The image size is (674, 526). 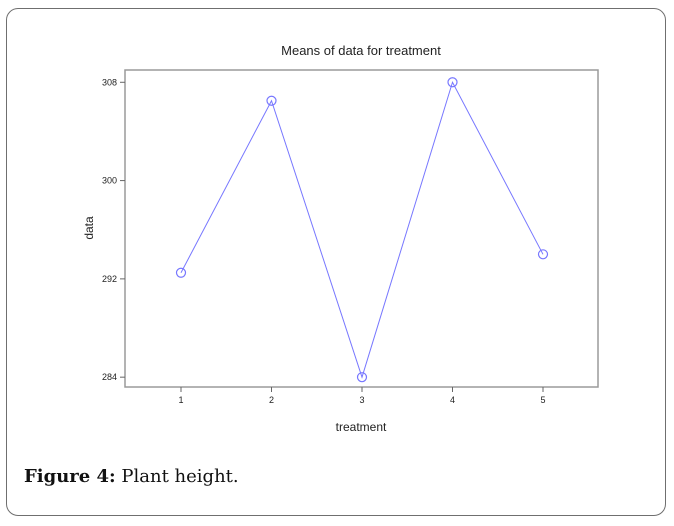 What do you see at coordinates (361, 50) in the screenshot?
I see `chart-title: Means of data for treatment` at bounding box center [361, 50].